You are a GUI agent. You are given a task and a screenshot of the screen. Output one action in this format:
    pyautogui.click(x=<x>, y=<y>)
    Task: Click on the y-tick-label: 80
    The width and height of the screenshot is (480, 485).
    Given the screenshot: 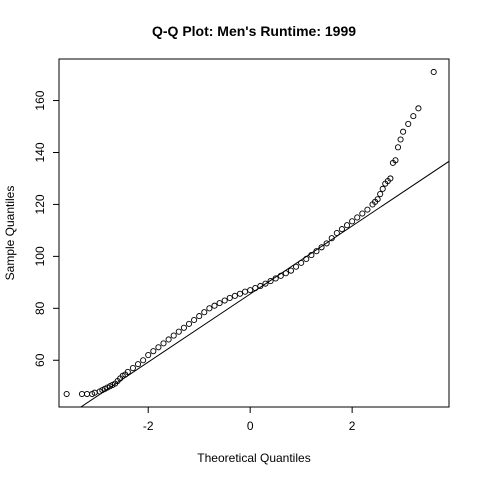 What is the action you would take?
    pyautogui.click(x=40, y=308)
    